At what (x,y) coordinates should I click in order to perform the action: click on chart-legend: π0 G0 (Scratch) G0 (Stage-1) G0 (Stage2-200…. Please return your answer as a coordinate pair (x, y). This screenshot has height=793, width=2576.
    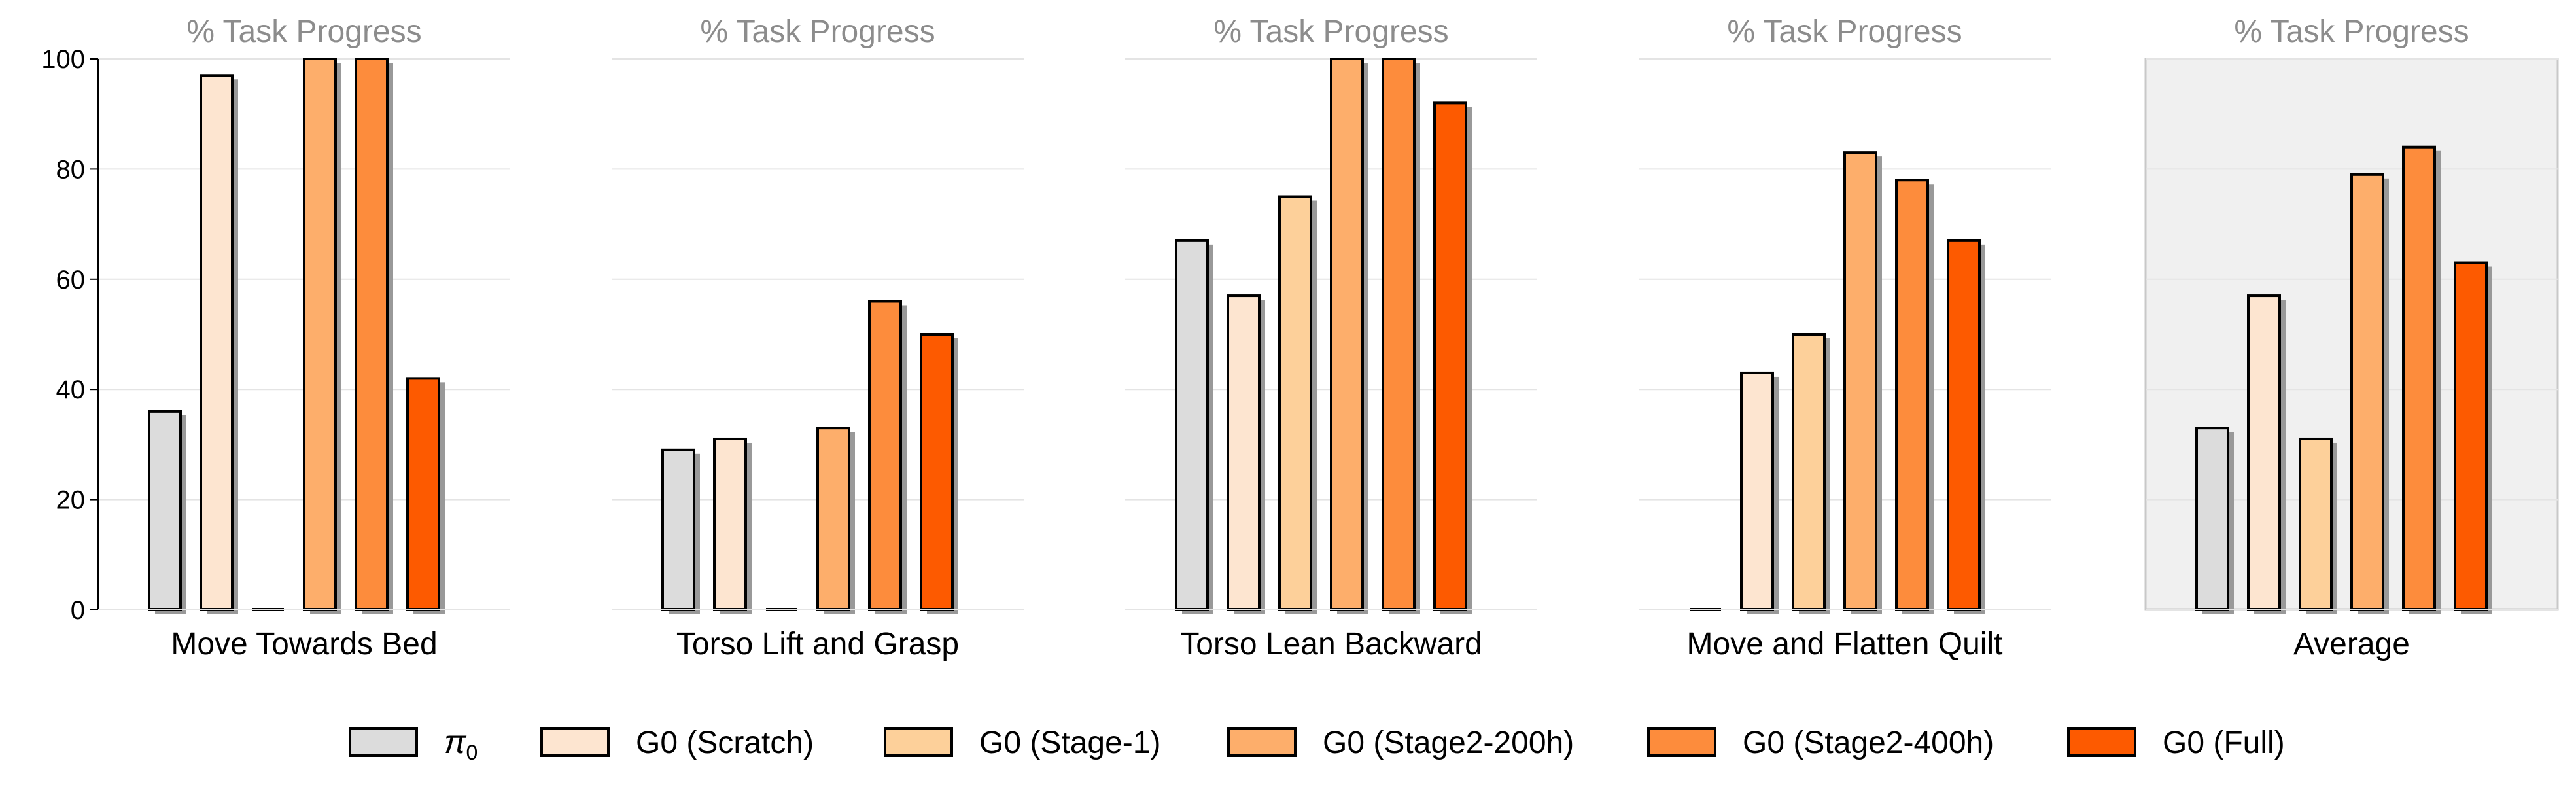
    Looking at the image, I should click on (1317, 744).